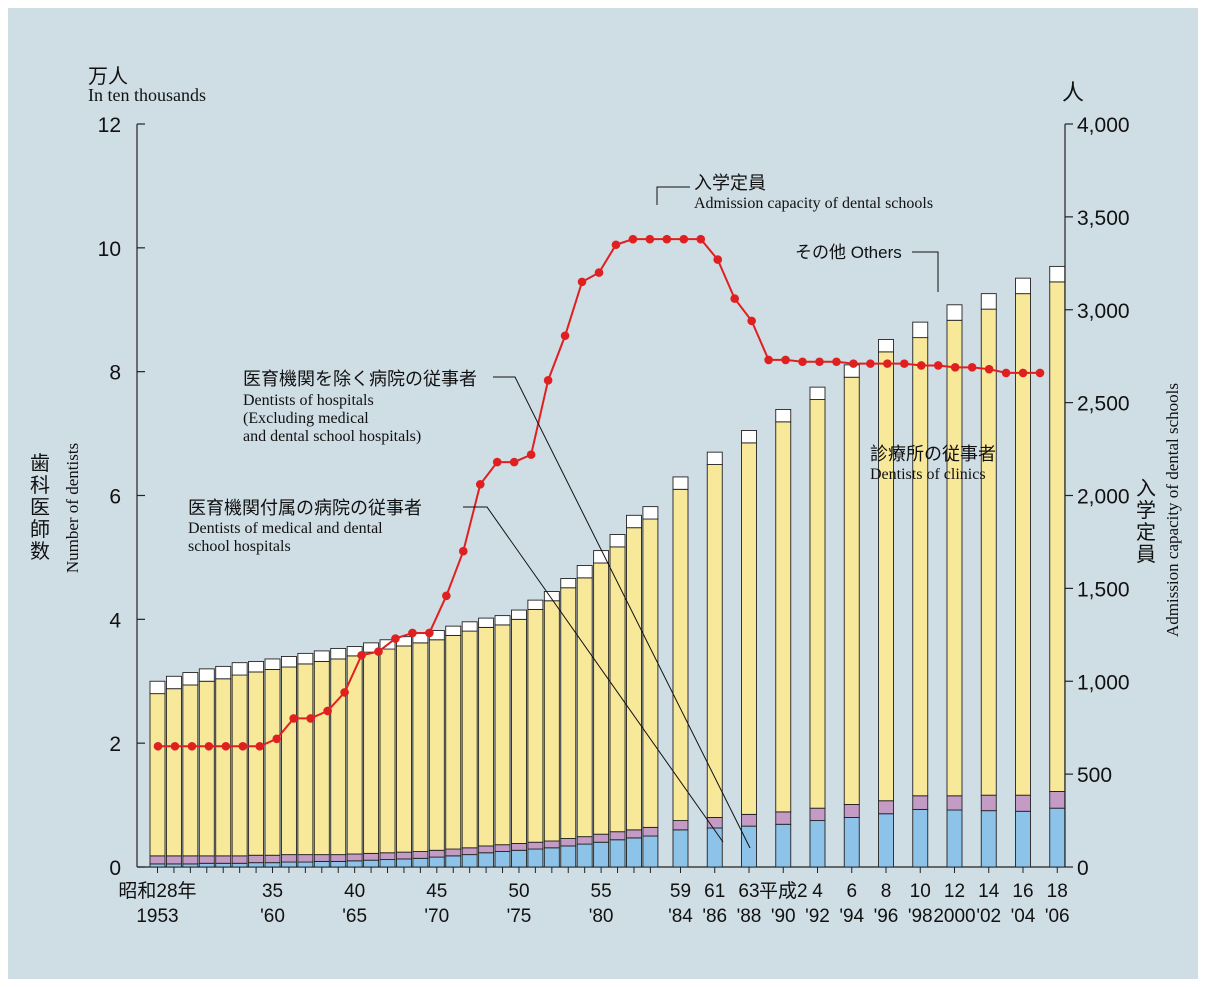  I want to click on left-tick-label: 10, so click(109, 249).